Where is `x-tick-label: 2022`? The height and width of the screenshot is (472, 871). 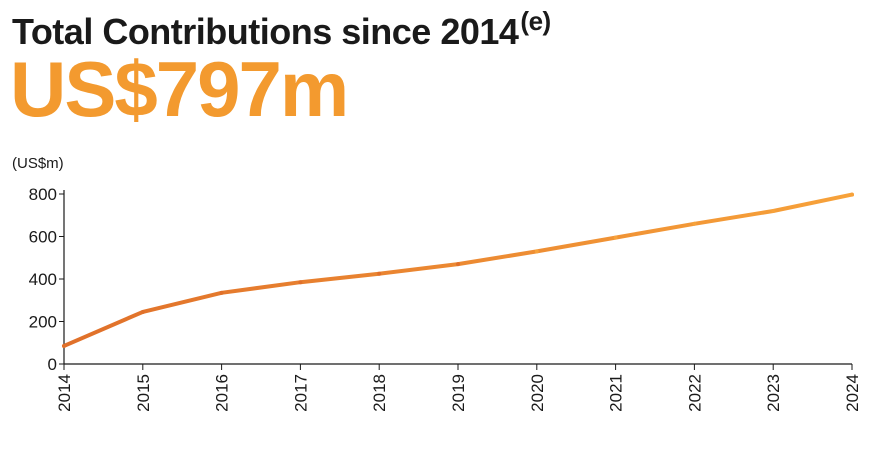
x-tick-label: 2022 is located at coordinates (694, 393).